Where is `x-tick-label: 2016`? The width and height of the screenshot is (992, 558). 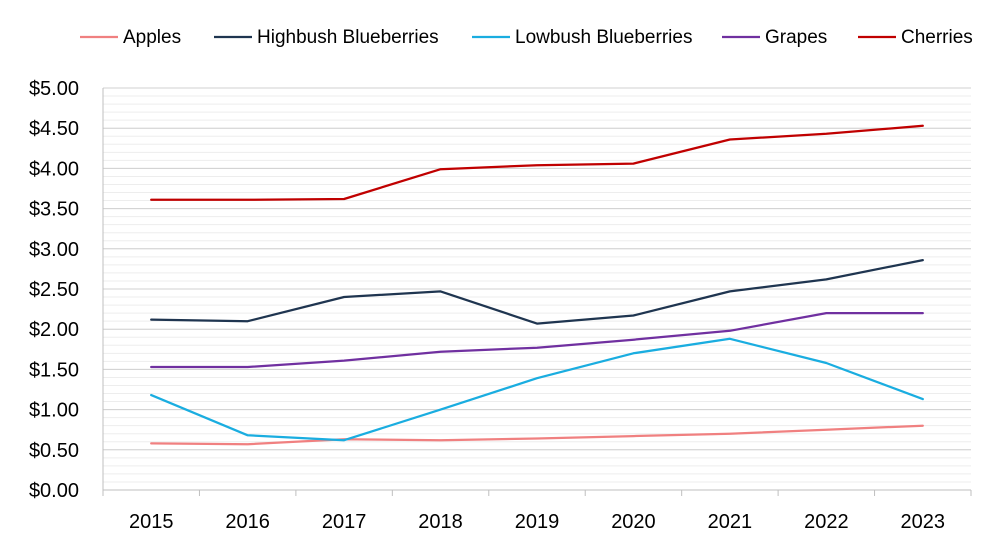
x-tick-label: 2016 is located at coordinates (247, 522).